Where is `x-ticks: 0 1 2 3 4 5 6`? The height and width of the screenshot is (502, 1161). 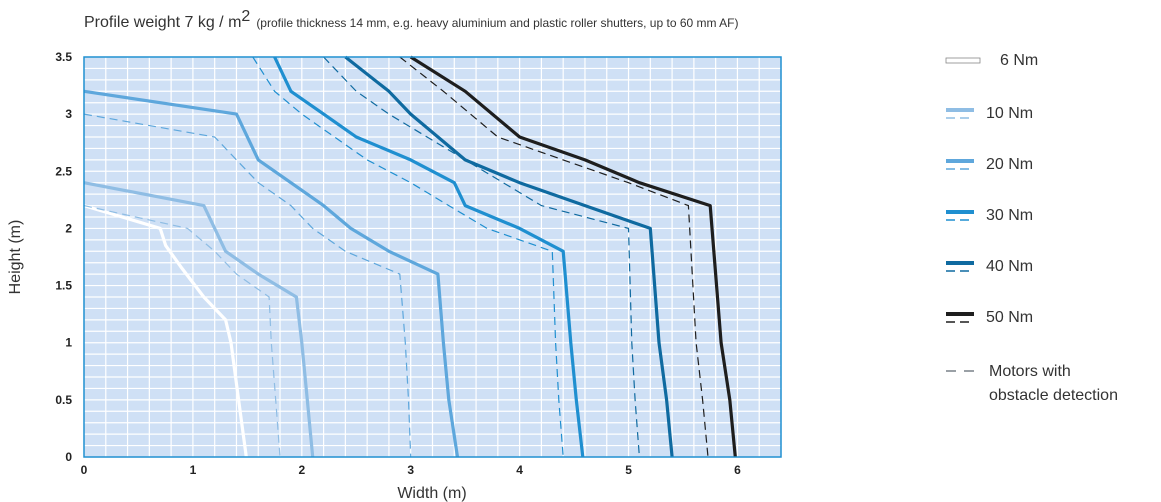
x-ticks: 0 1 2 3 4 5 6 is located at coordinates (411, 470).